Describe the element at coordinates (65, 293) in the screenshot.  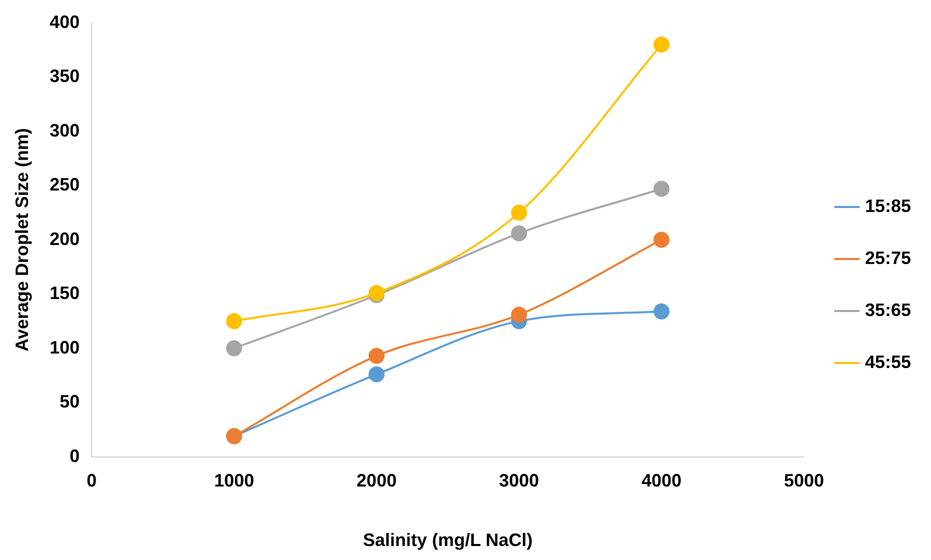
I see `y-tick-label: 150` at that location.